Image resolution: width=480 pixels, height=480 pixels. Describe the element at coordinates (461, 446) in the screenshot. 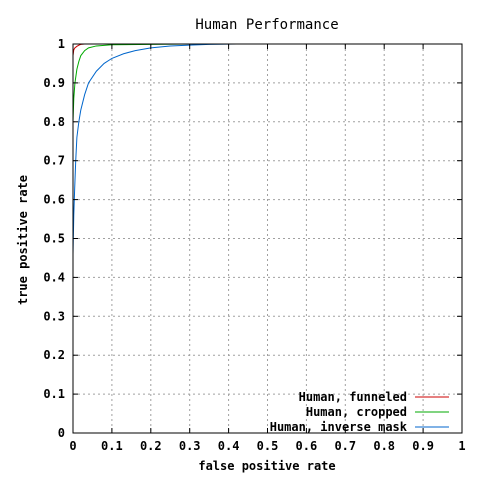

I see `x-tick-label-10: 1` at that location.